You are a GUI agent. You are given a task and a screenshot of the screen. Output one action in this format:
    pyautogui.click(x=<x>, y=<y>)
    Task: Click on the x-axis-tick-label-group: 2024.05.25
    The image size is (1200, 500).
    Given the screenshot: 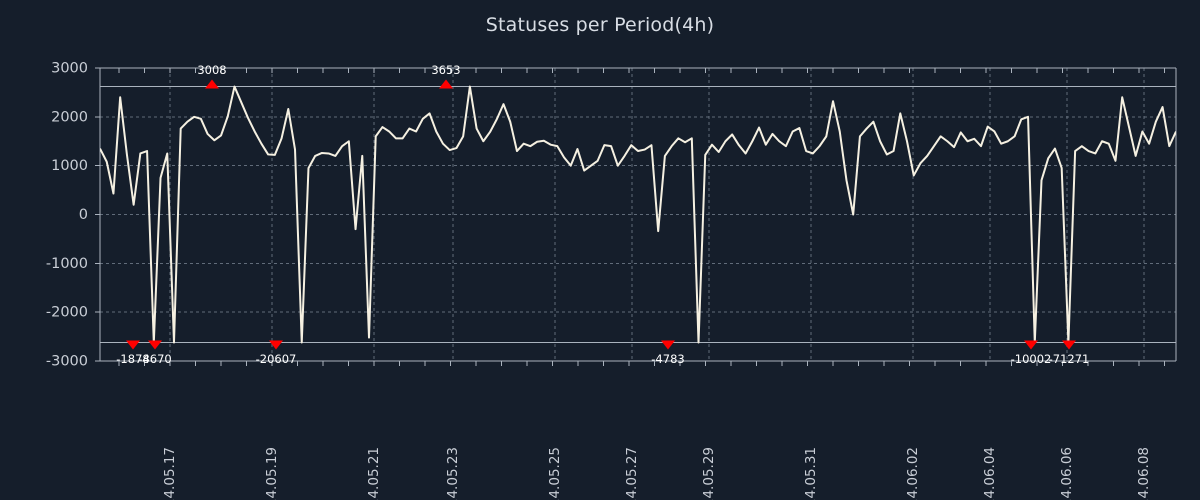 What is the action you would take?
    pyautogui.click(x=555, y=473)
    